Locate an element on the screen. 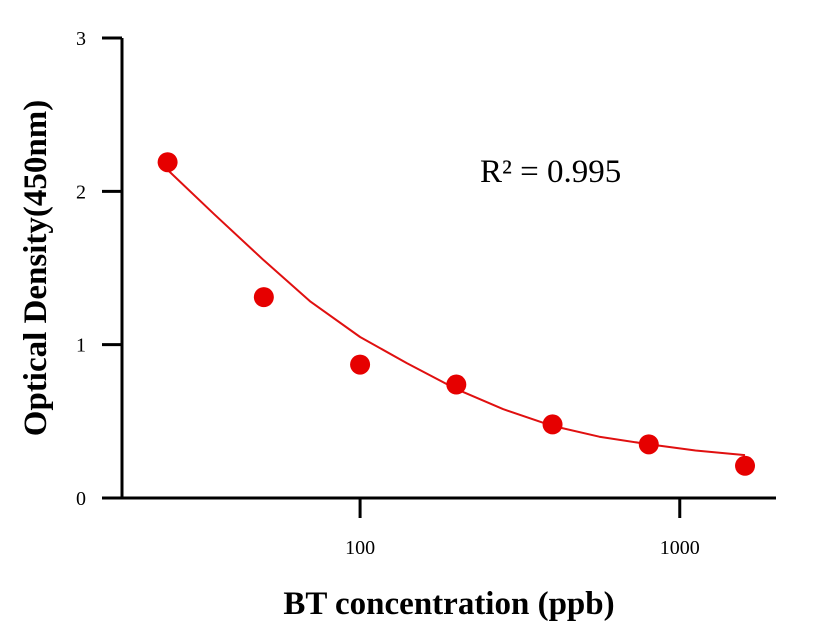 Image resolution: width=816 pixels, height=640 pixels. y-tick-label: 0 is located at coordinates (81, 499).